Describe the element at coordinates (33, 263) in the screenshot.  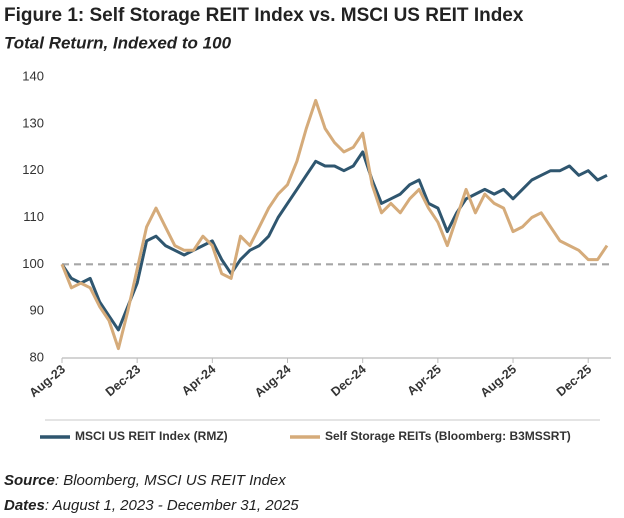
I see `y-tick-label: 100` at that location.